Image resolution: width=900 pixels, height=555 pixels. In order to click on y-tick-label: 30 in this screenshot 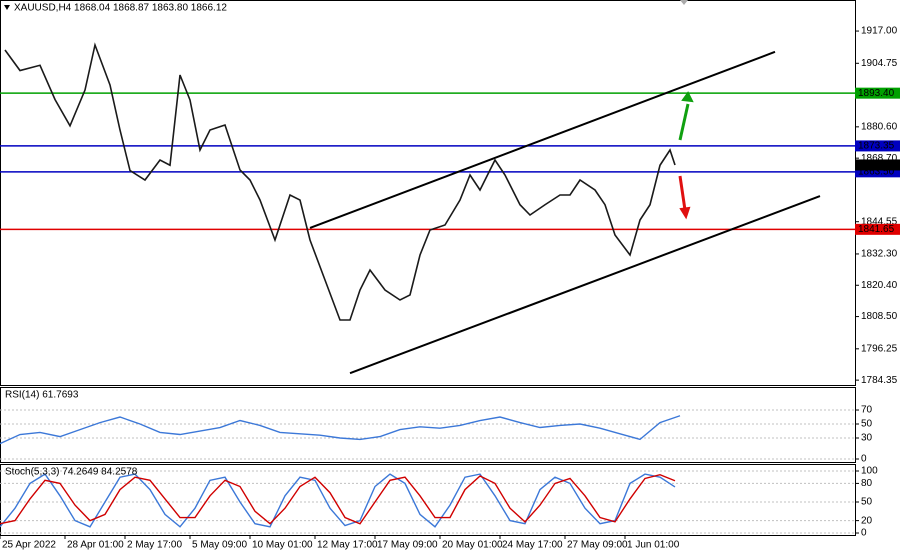, I will do `click(867, 438)`.